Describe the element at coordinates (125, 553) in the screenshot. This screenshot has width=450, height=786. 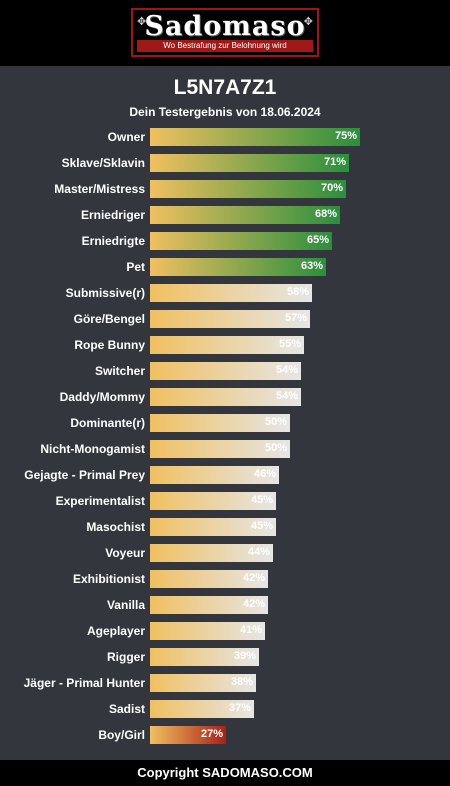
I see `result-label: Voyeur` at that location.